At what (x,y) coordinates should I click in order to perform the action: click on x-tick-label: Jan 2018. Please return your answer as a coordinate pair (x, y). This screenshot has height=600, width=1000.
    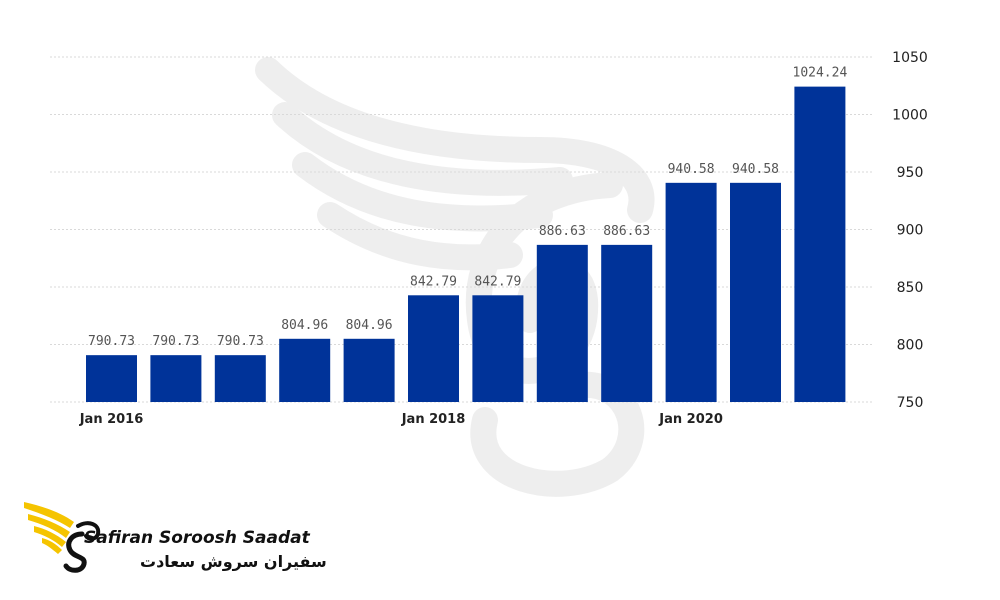
    Looking at the image, I should click on (433, 419).